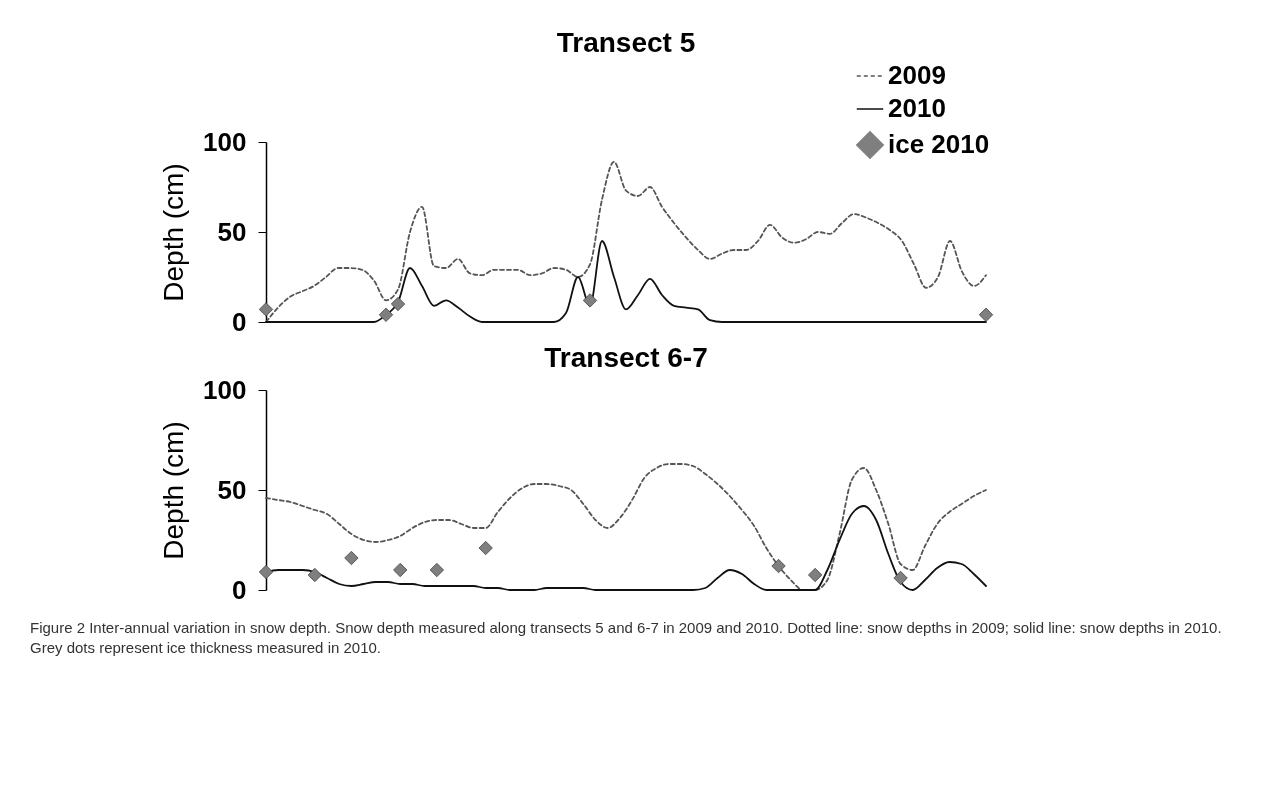 This screenshot has height=791, width=1282. What do you see at coordinates (917, 108) in the screenshot?
I see `legend-label: 2010` at bounding box center [917, 108].